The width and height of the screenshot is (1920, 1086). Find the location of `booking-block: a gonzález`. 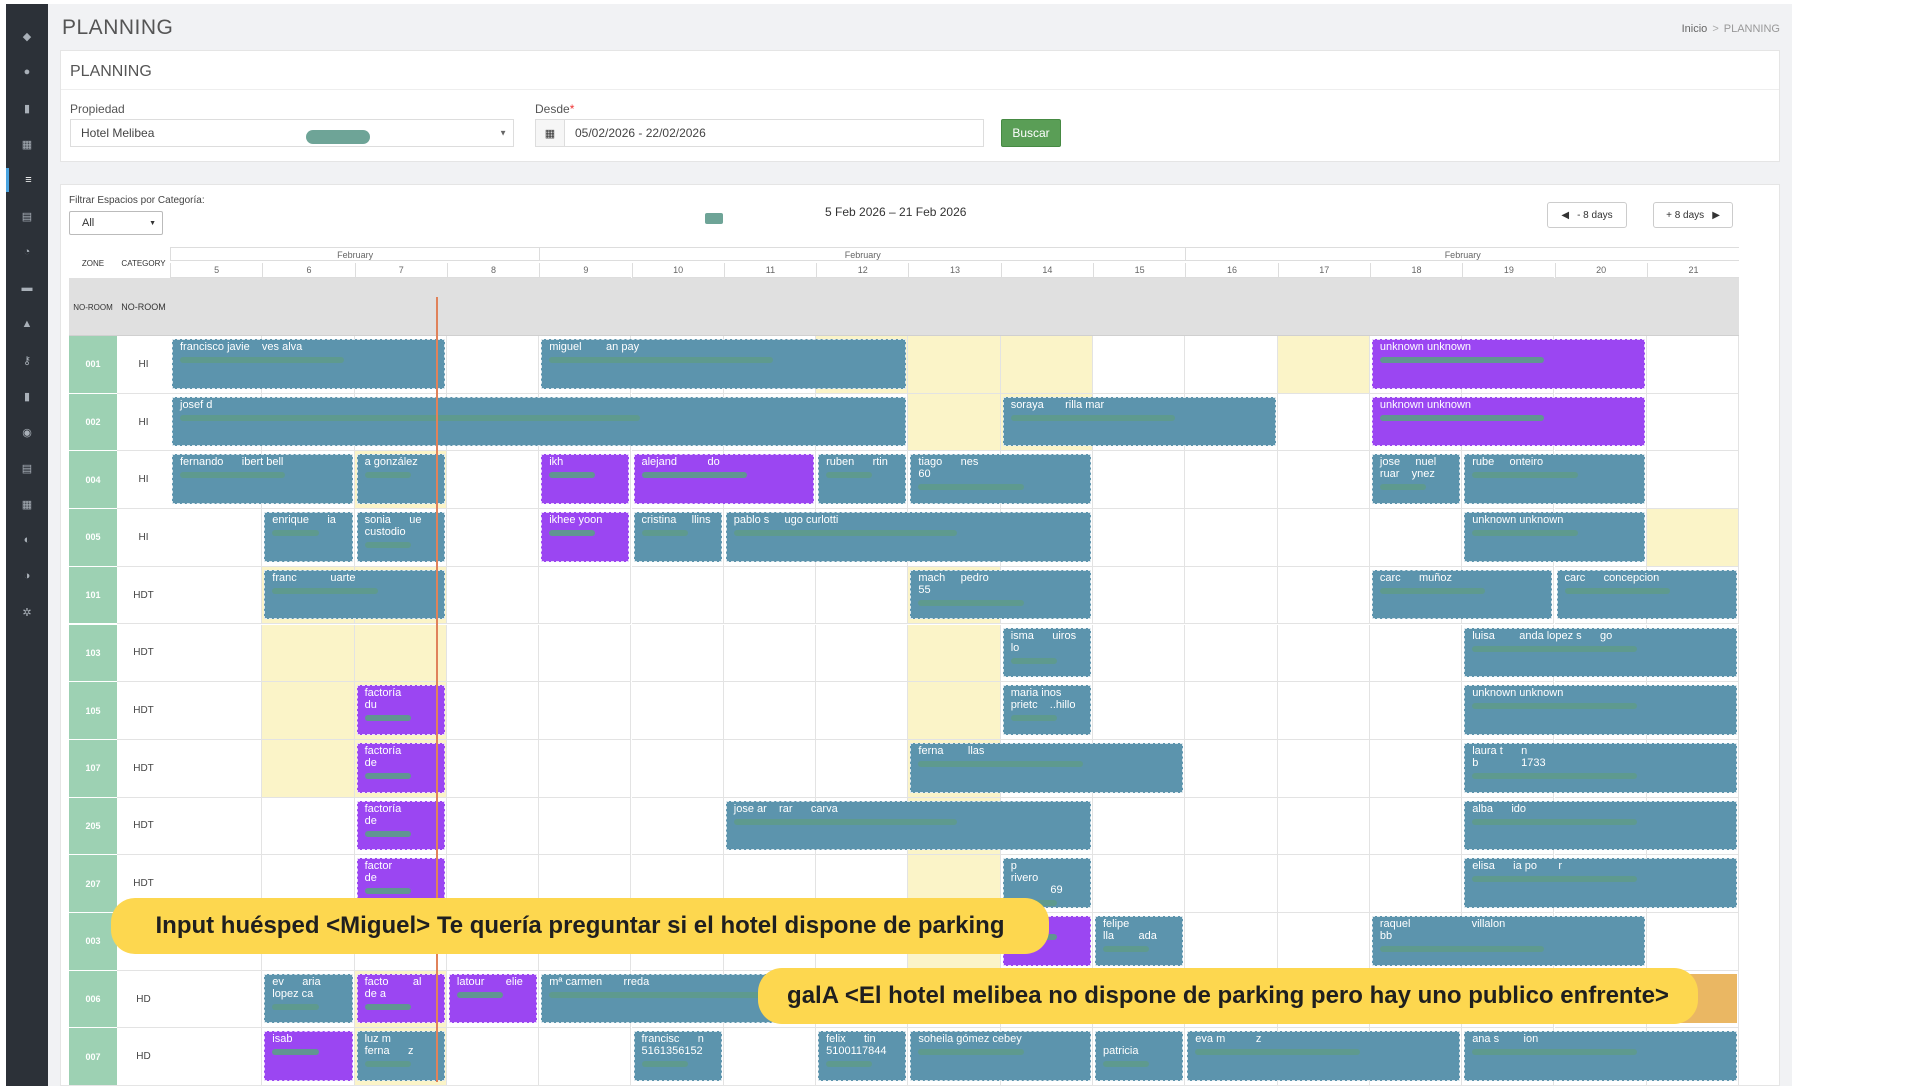

booking-block: a gonzález is located at coordinates (400, 479).